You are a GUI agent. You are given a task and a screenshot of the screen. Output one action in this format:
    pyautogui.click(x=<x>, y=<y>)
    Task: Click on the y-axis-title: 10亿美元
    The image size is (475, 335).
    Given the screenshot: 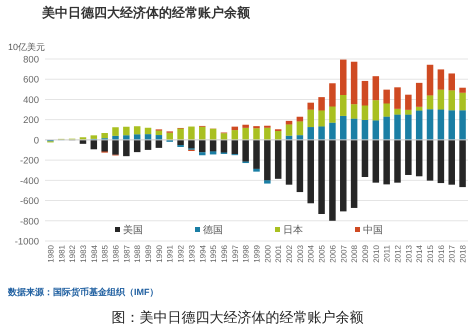 What is the action you would take?
    pyautogui.click(x=27, y=47)
    